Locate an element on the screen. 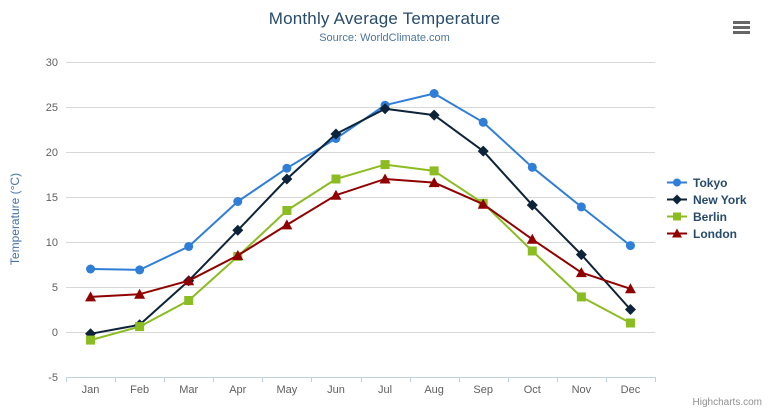 Image resolution: width=769 pixels, height=416 pixels. x-axis-label: Nov is located at coordinates (582, 390).